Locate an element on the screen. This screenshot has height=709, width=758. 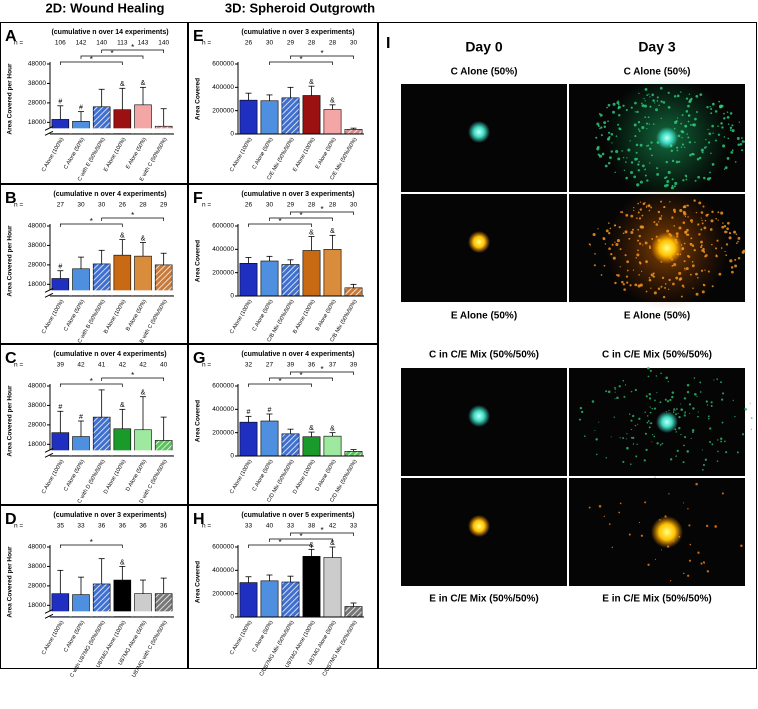
bracket-label: * is located at coordinates (279, 381).